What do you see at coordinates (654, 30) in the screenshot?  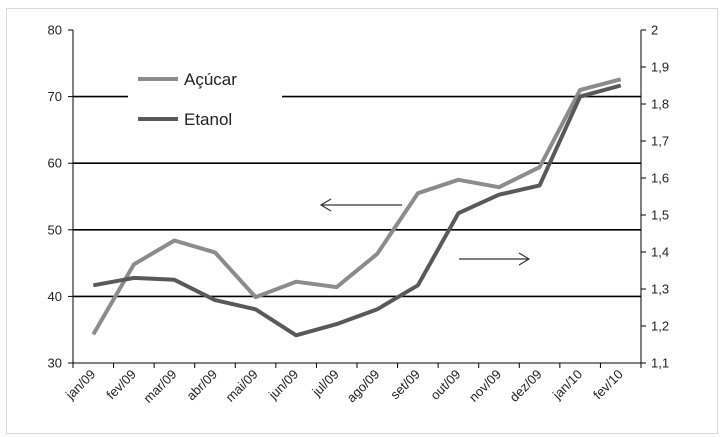 I see `right-axis-tick-label: 2` at bounding box center [654, 30].